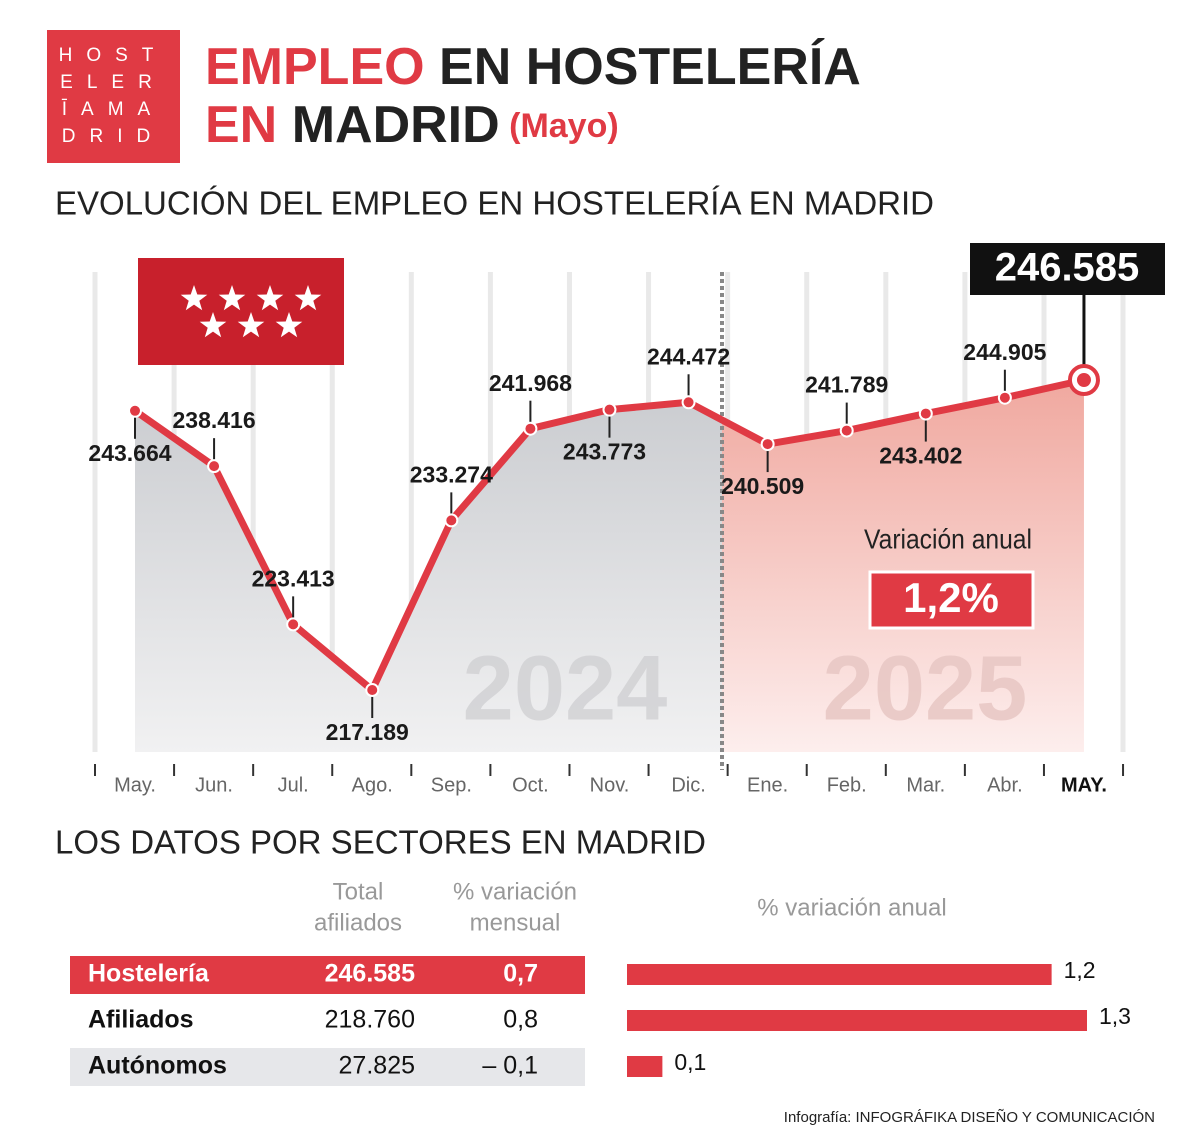 The image size is (1180, 1141). What do you see at coordinates (370, 974) in the screenshot?
I see `cell: 246.585` at bounding box center [370, 974].